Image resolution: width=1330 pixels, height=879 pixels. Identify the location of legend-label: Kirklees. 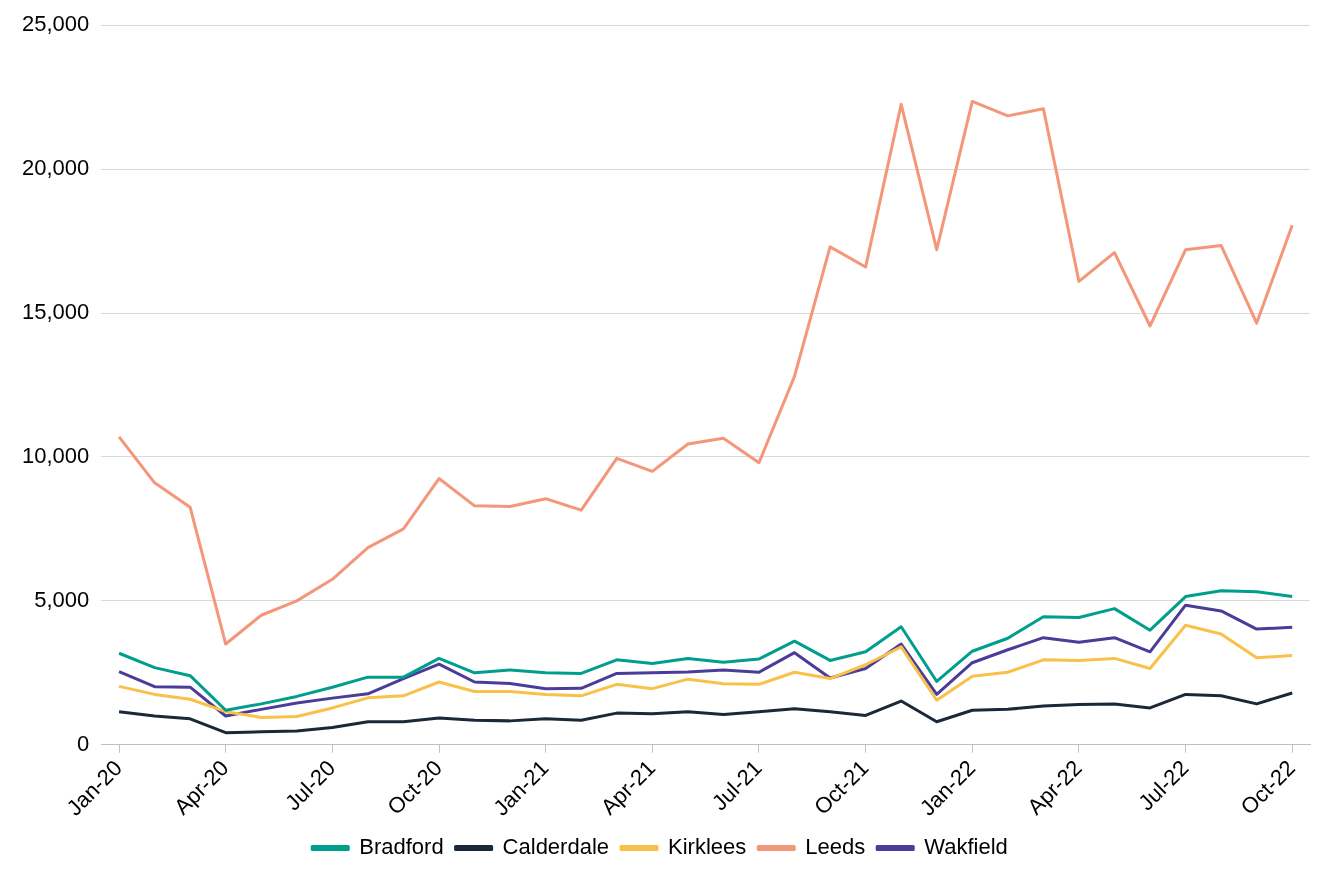
(707, 847).